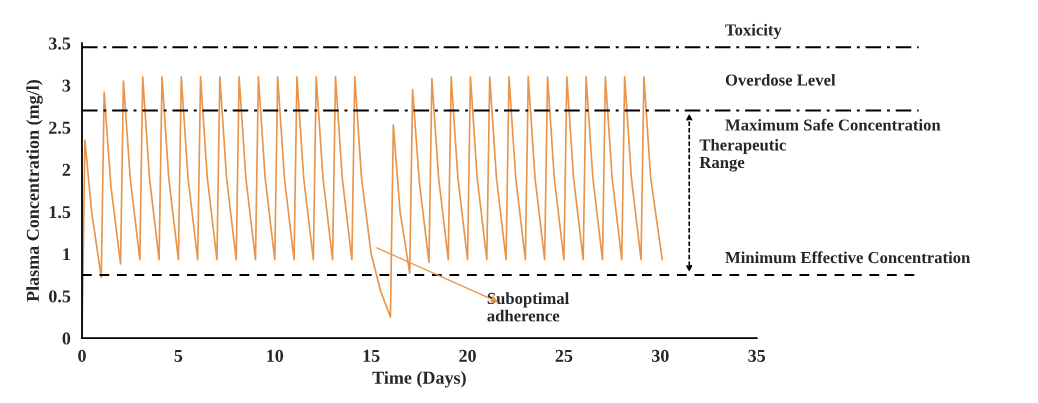 The height and width of the screenshot is (403, 1038). I want to click on x-axis-title: Time (Days), so click(419, 379).